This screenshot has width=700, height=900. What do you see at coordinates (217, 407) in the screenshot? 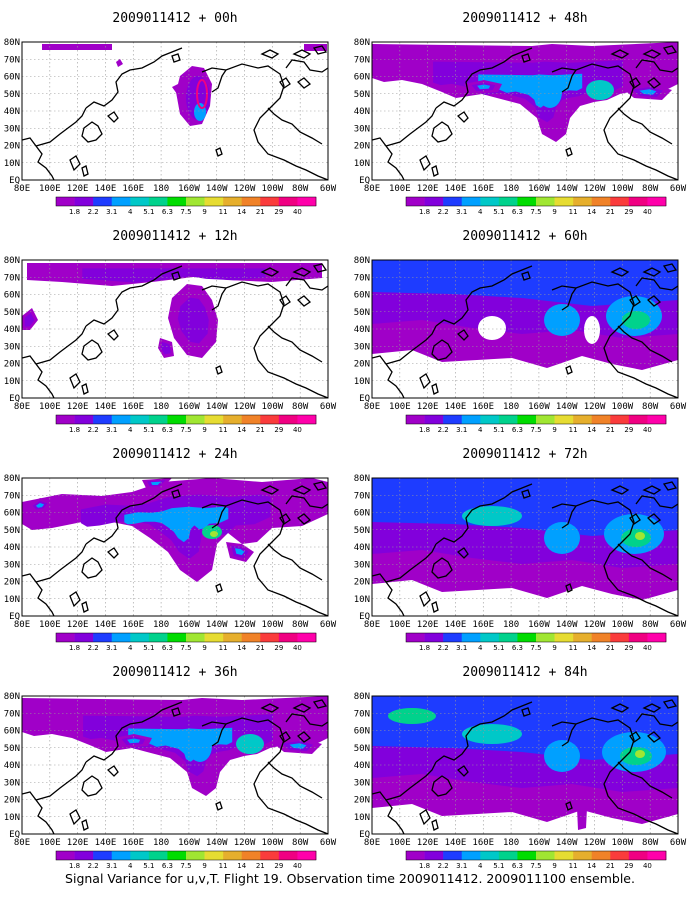
I see `lon-label: 140W` at bounding box center [217, 407].